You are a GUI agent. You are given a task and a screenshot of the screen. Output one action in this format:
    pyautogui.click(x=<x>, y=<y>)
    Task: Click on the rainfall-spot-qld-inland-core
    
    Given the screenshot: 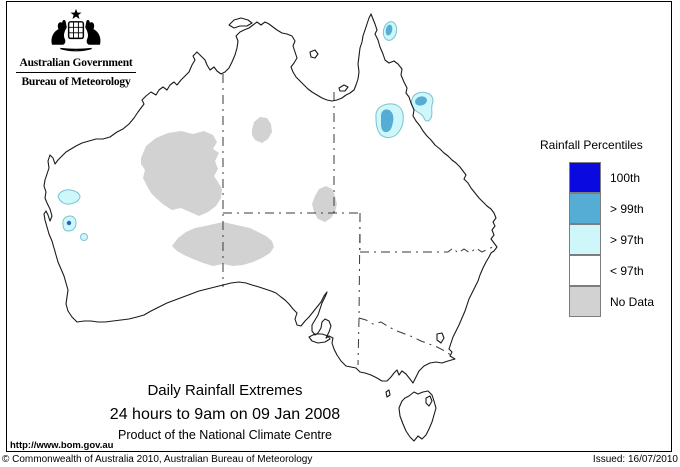 What is the action you would take?
    pyautogui.click(x=387, y=121)
    